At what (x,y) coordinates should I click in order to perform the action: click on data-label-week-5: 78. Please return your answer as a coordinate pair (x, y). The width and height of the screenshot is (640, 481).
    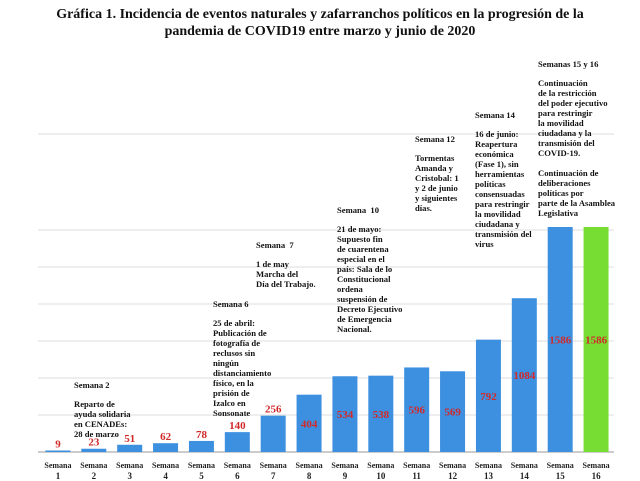
    Looking at the image, I should click on (202, 435).